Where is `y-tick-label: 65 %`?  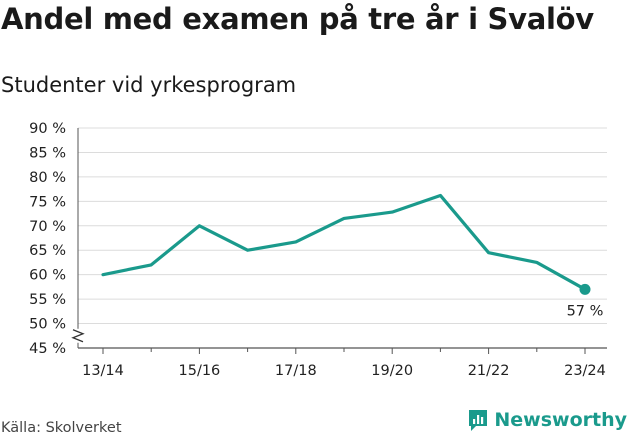 y-tick-label: 65 % is located at coordinates (47, 251).